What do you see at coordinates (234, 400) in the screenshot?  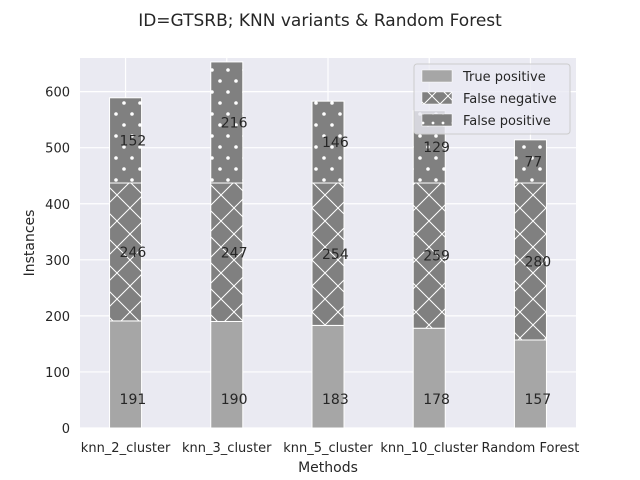 I see `value-label-true-positive: 190` at bounding box center [234, 400].